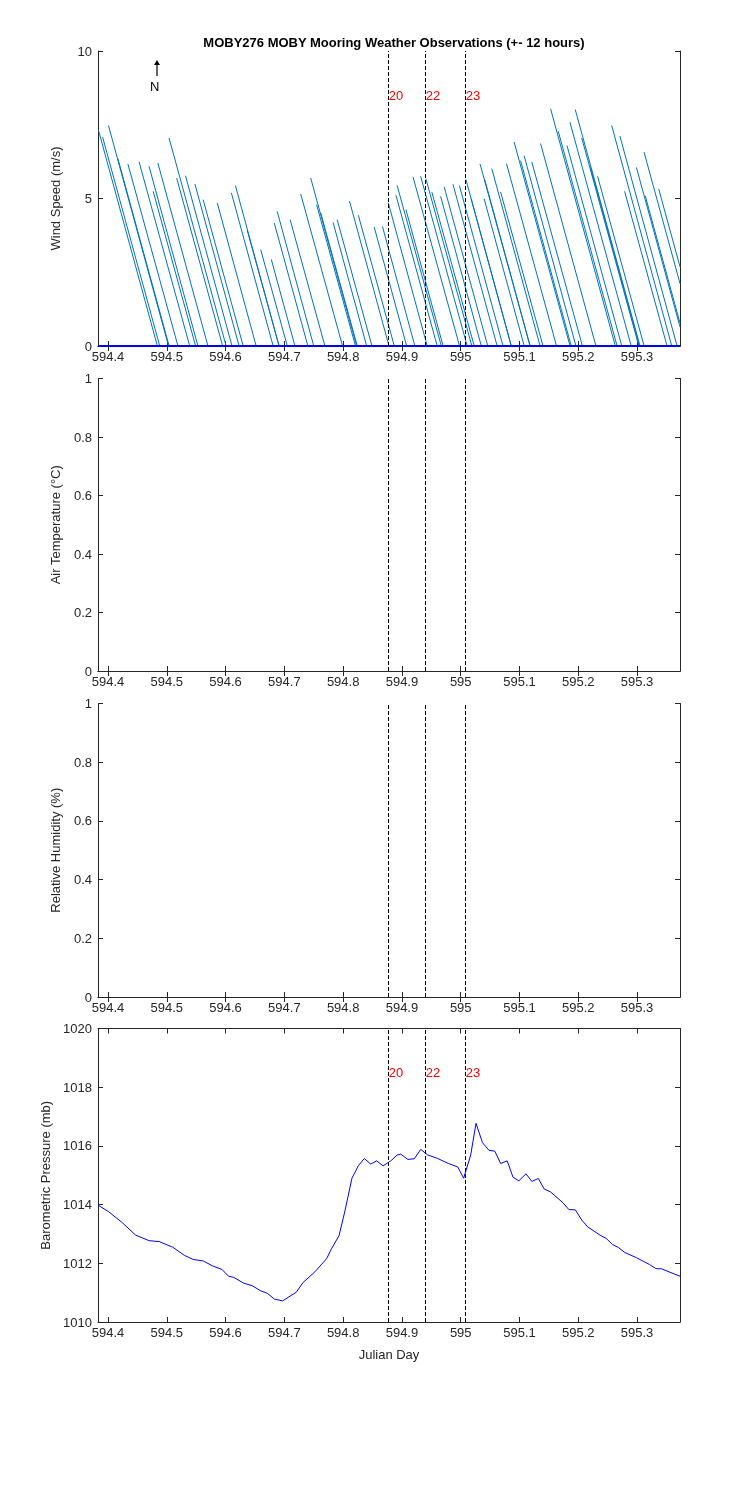 The image size is (750, 1500). Describe the element at coordinates (46, 1175) in the screenshot. I see `y-axis-title: Barometric Pressure (mb)` at that location.